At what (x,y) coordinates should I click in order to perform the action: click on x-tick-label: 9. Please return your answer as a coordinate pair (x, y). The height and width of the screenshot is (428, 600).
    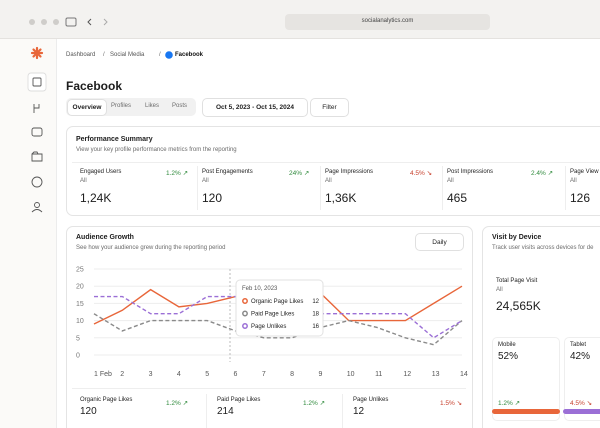
    Looking at the image, I should click on (320, 374).